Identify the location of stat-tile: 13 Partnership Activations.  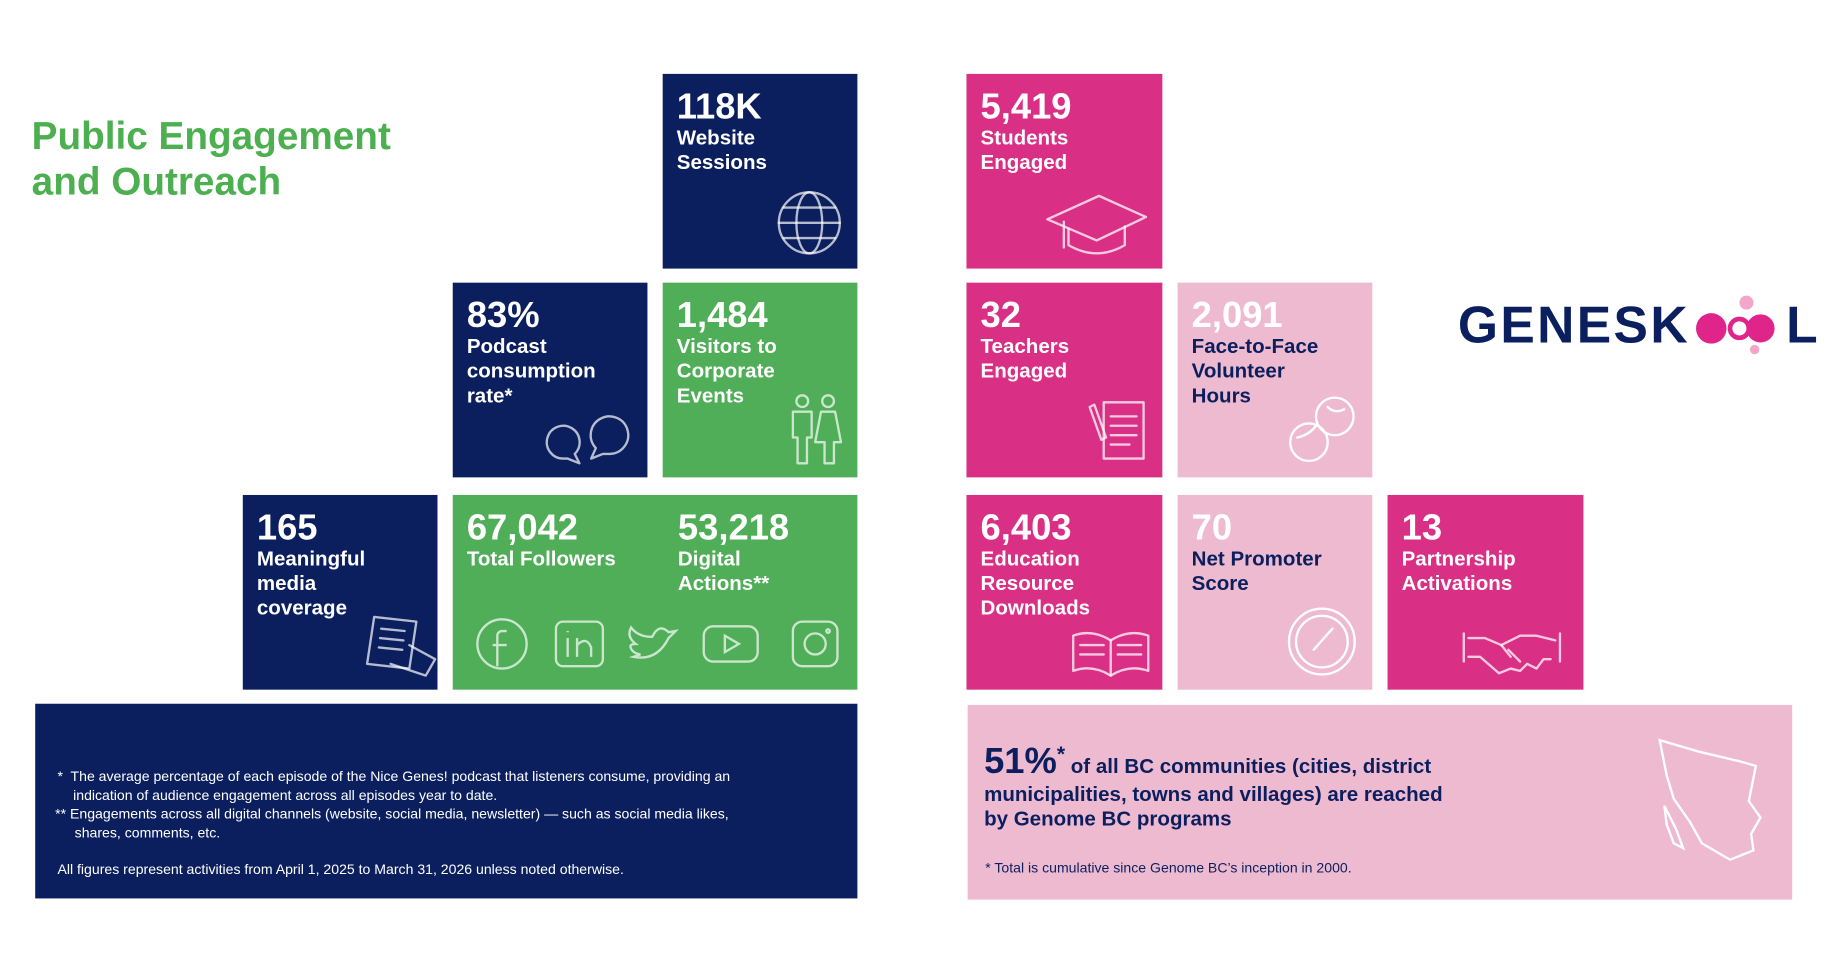
(1485, 592).